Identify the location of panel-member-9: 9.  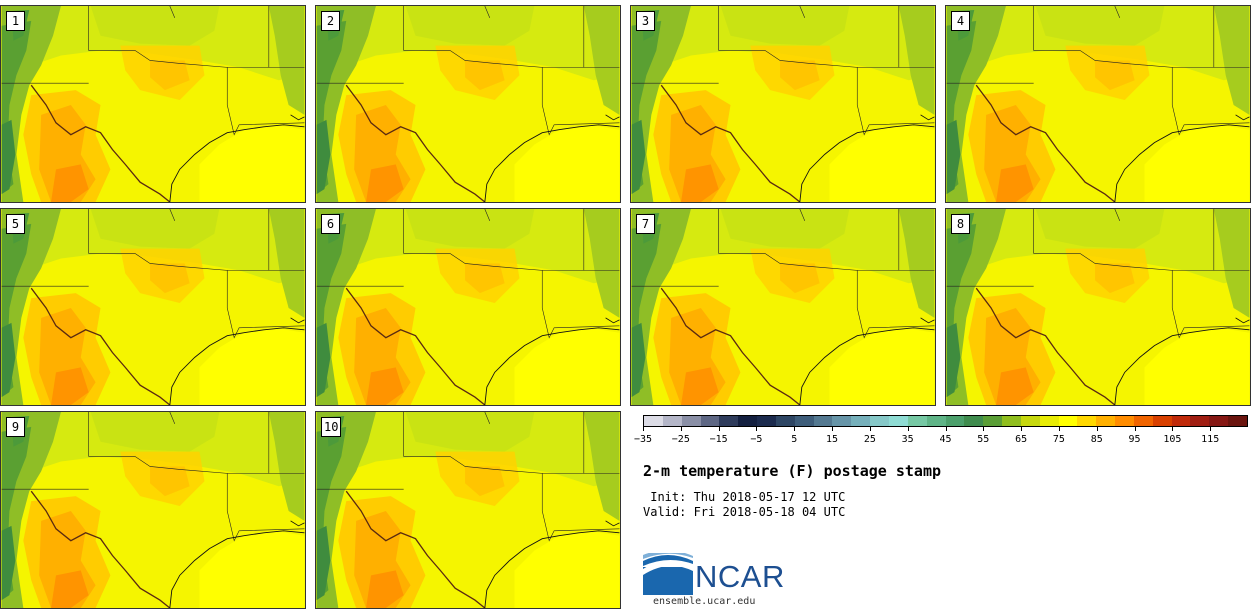
(153, 510).